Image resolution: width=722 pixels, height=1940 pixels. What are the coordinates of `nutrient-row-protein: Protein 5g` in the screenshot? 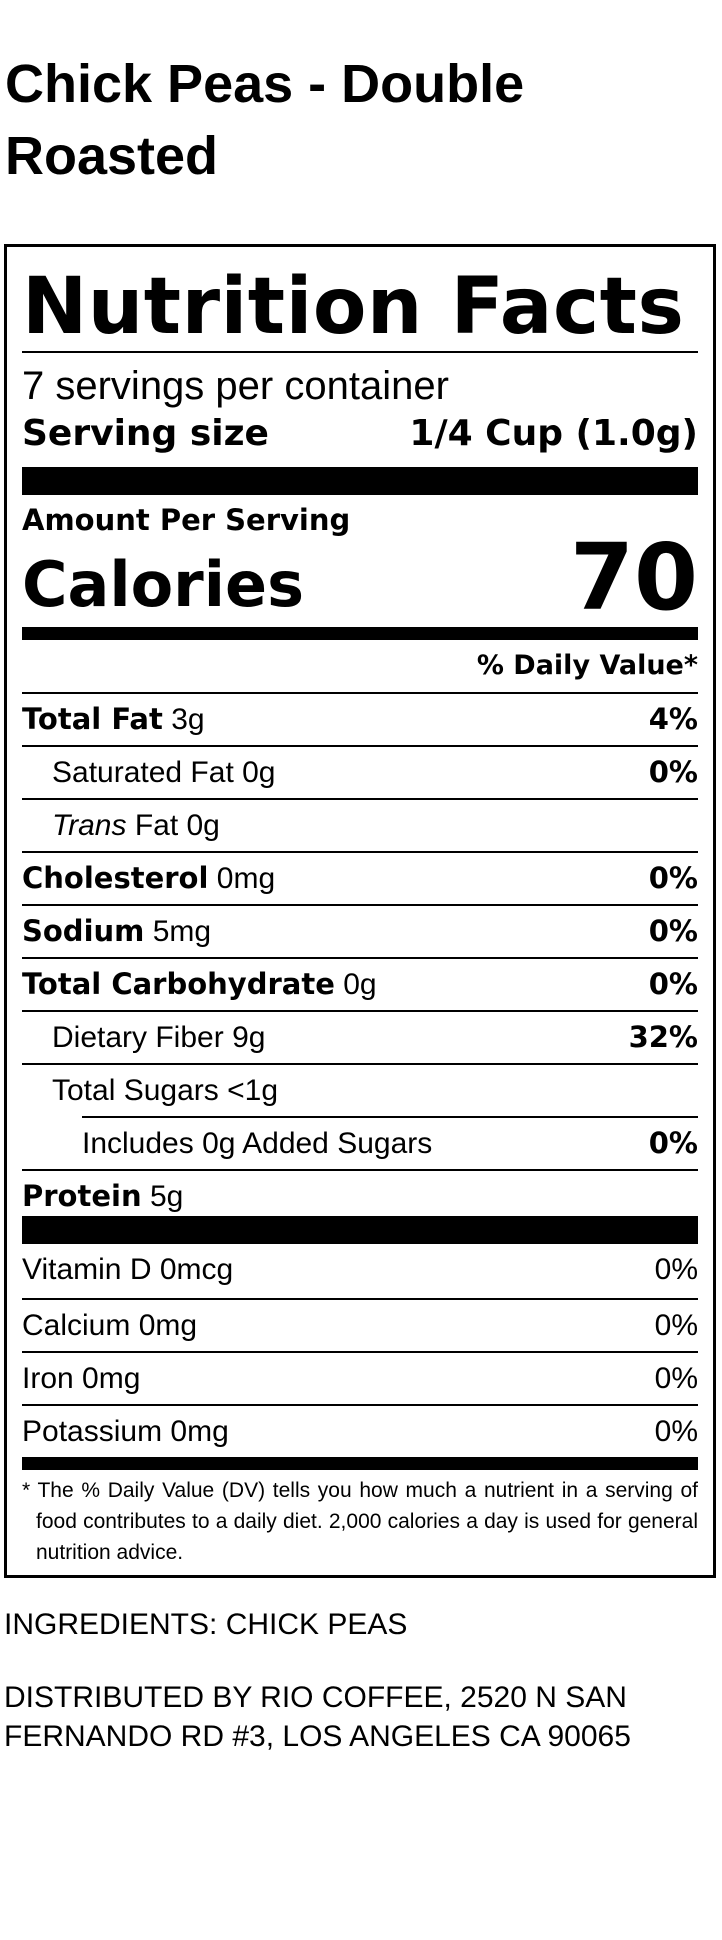 It's located at (360, 1195).